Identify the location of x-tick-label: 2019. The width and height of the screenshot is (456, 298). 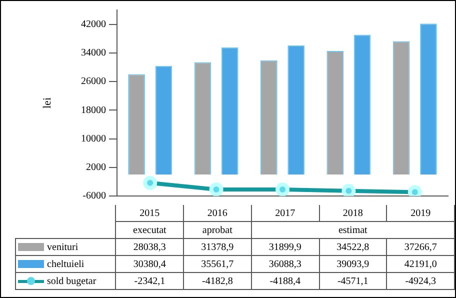
(420, 213).